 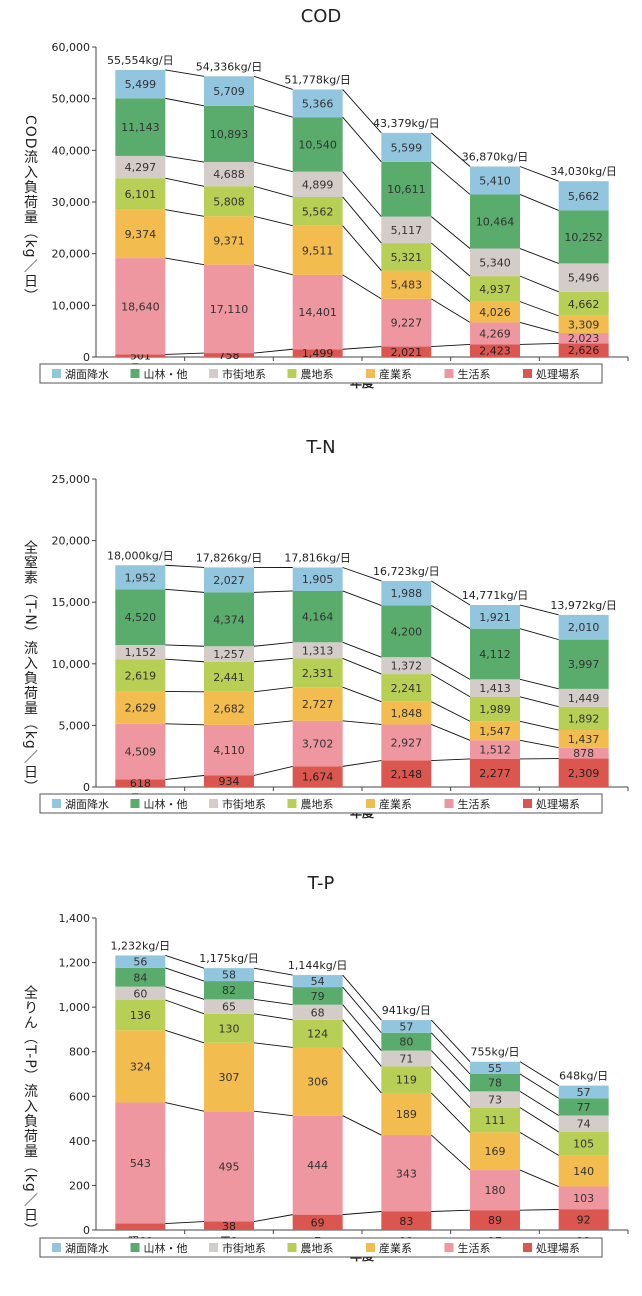 What do you see at coordinates (495, 262) in the screenshot?
I see `data-label: 5,340` at bounding box center [495, 262].